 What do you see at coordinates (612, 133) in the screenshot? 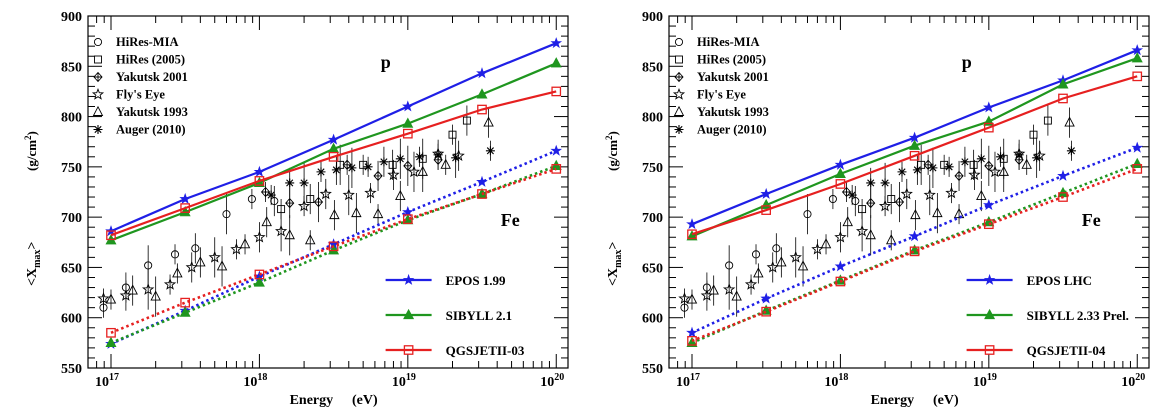
I see `y-axis-unit-close: )` at bounding box center [612, 133].